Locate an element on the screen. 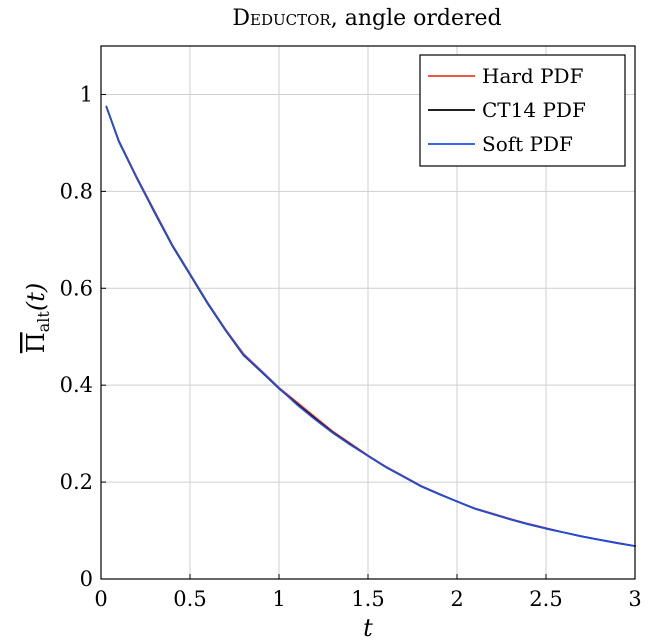 The height and width of the screenshot is (640, 664). y-tick-label: 0.2 is located at coordinates (76, 482).